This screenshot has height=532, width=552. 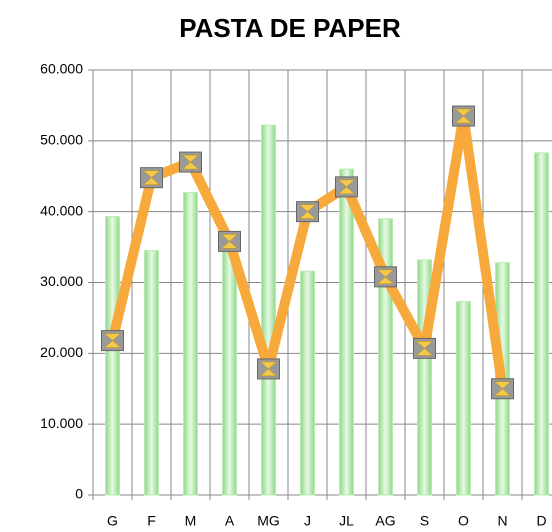 What do you see at coordinates (61, 281) in the screenshot?
I see `y-tick-label: 30.000` at bounding box center [61, 281].